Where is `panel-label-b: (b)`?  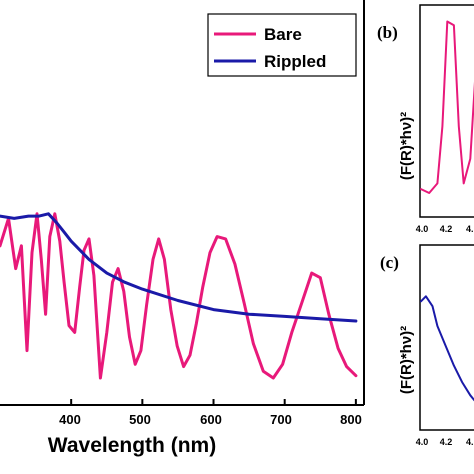
panel-label-b: (b) is located at coordinates (387, 32).